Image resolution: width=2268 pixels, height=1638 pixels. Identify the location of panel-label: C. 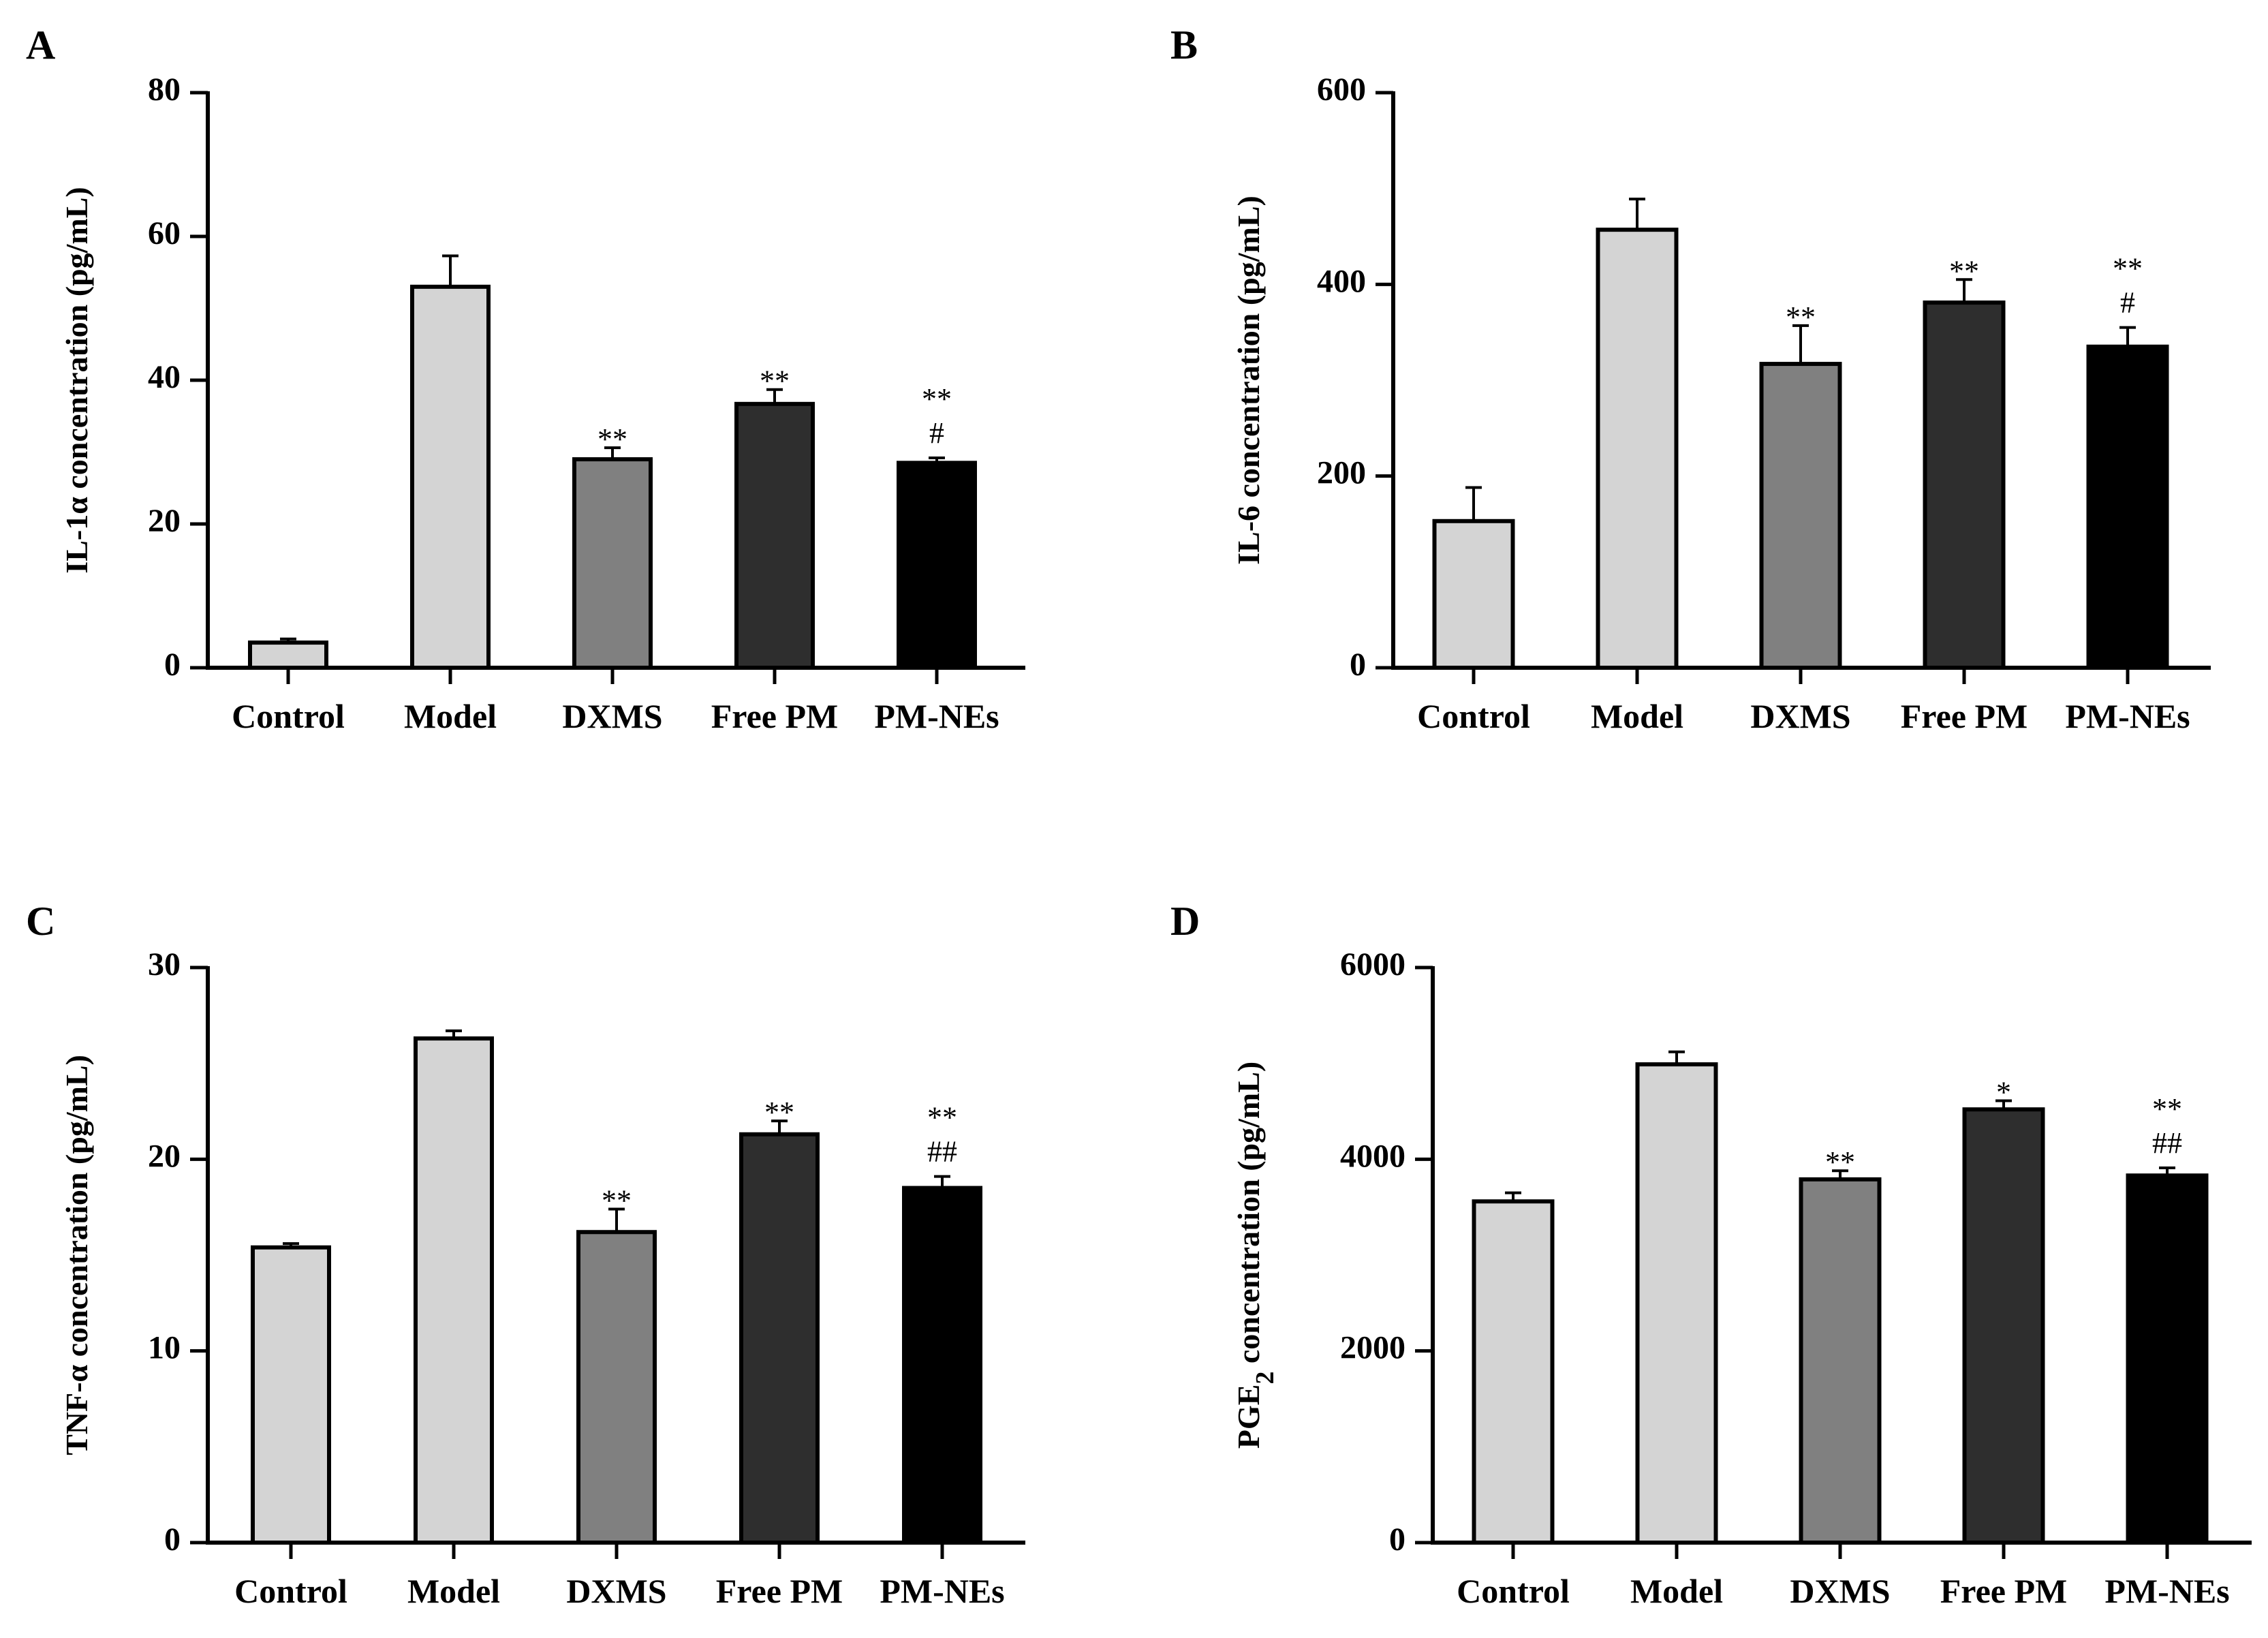
(40, 921).